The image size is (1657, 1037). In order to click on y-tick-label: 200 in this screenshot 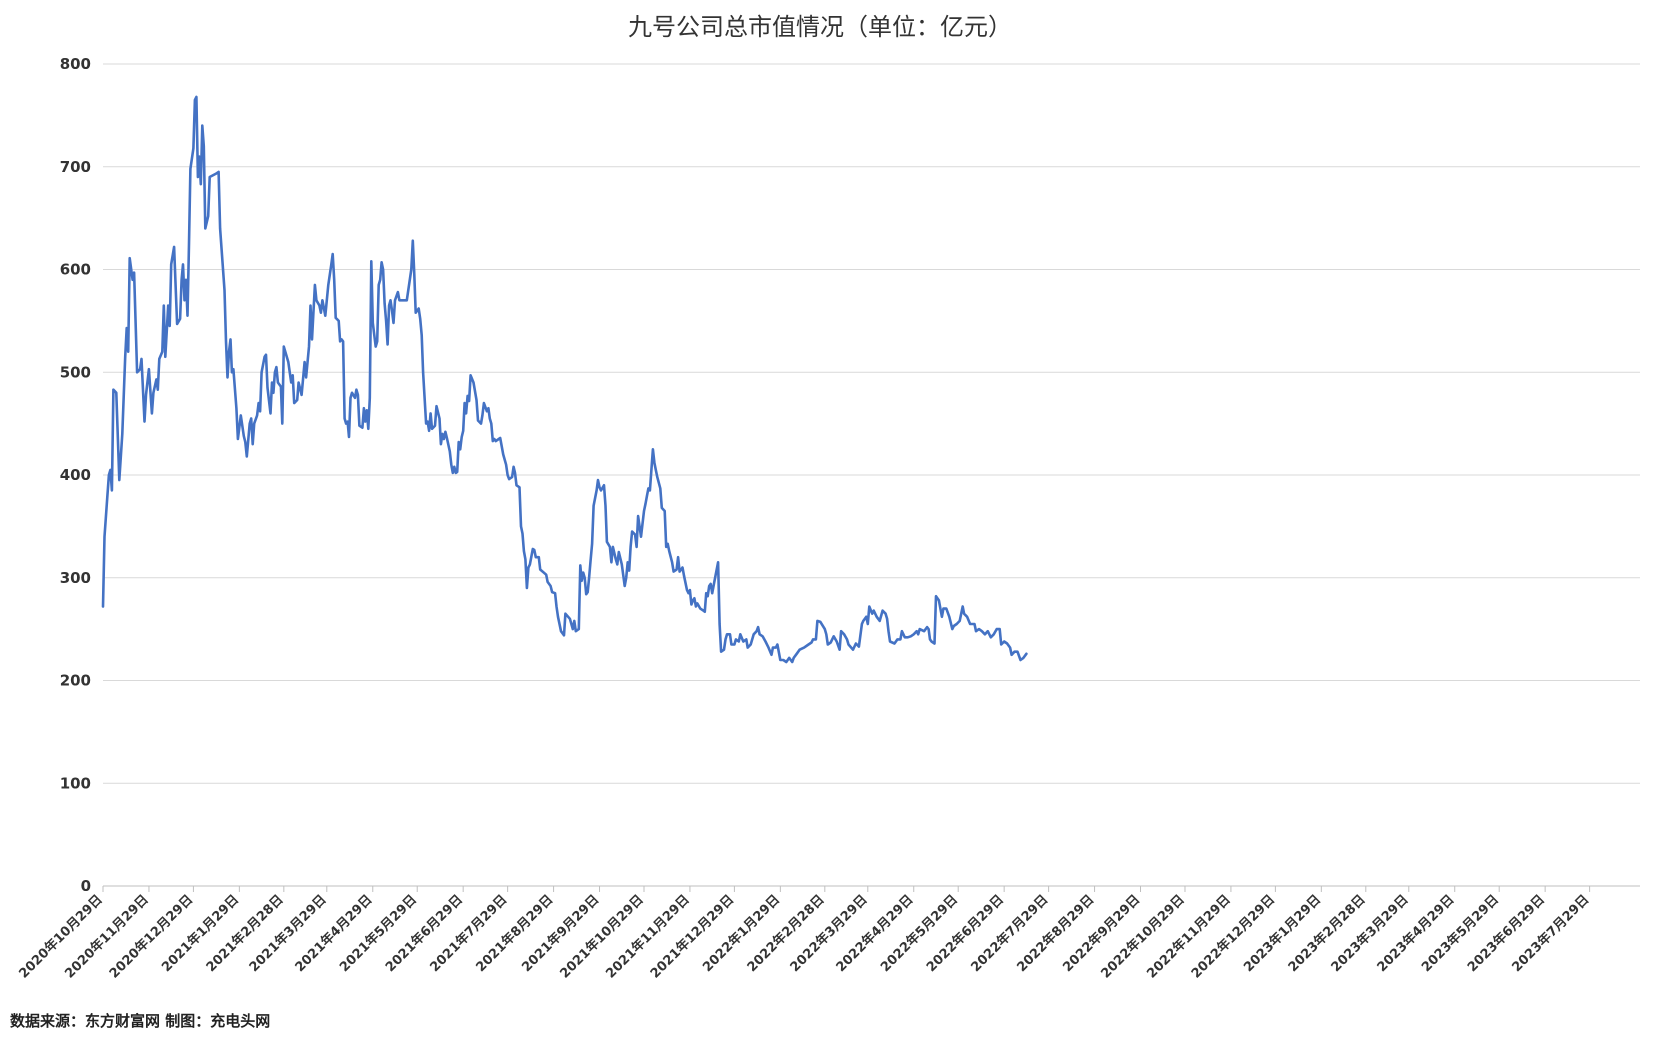, I will do `click(75, 681)`.